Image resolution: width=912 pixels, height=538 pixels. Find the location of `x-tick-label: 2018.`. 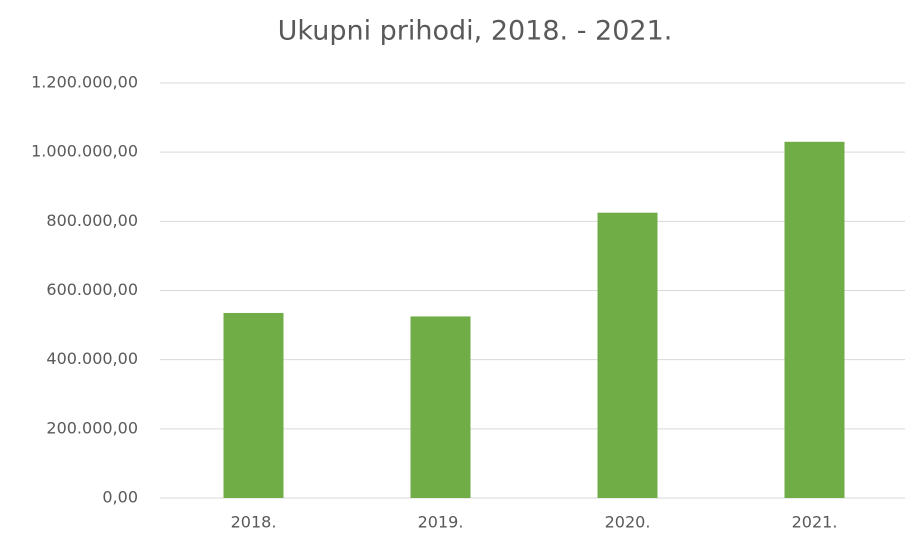

x-tick-label: 2018. is located at coordinates (254, 522).